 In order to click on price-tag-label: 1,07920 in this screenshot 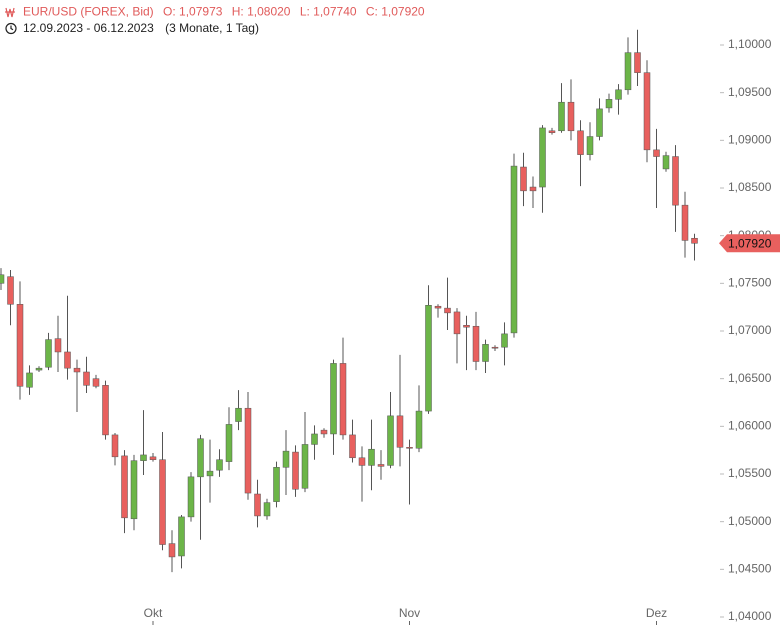, I will do `click(750, 243)`.